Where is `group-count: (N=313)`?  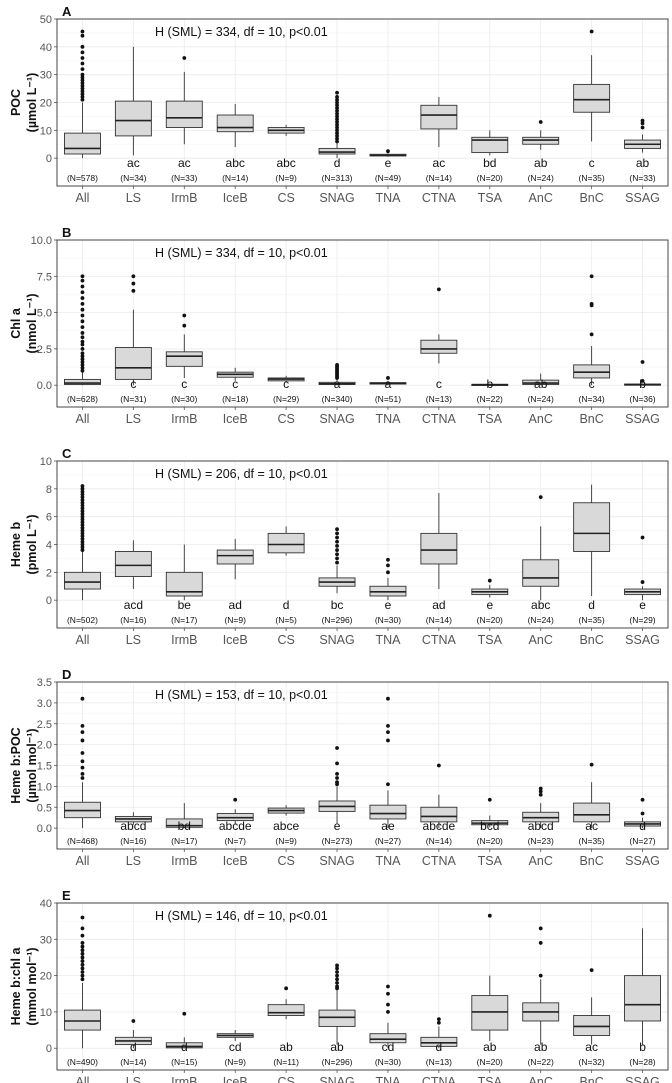 group-count: (N=313) is located at coordinates (337, 178).